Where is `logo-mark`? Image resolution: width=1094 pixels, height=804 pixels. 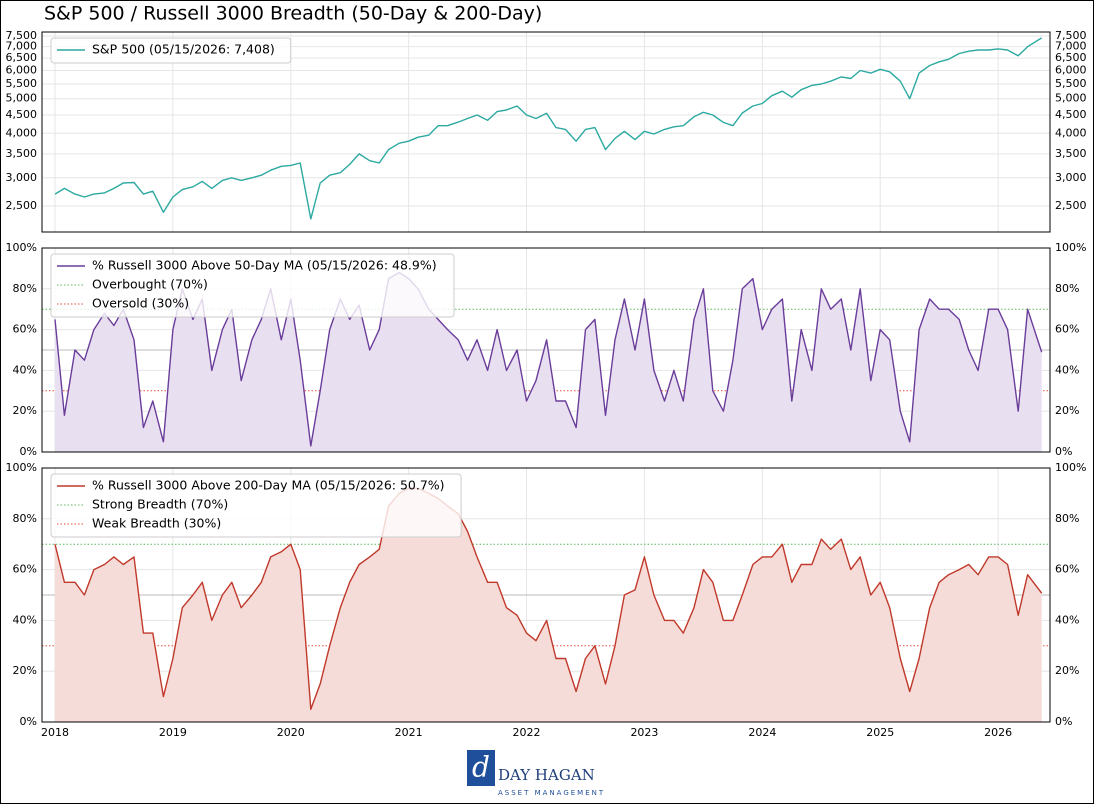 logo-mark is located at coordinates (481, 768).